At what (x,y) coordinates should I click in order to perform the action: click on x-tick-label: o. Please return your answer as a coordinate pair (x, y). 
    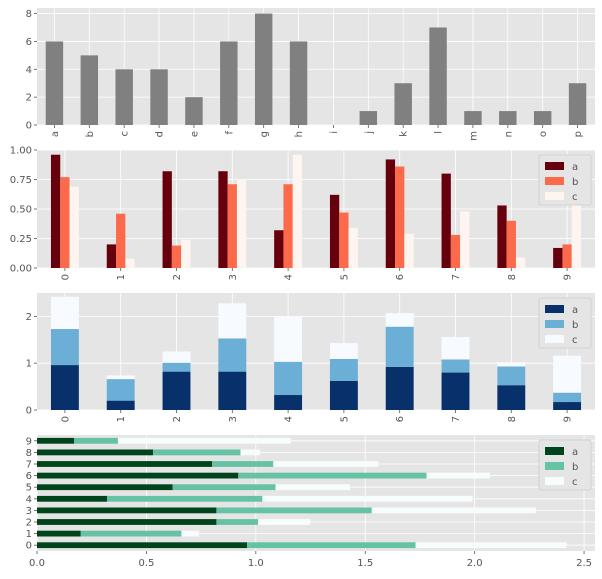
    Looking at the image, I should click on (543, 134).